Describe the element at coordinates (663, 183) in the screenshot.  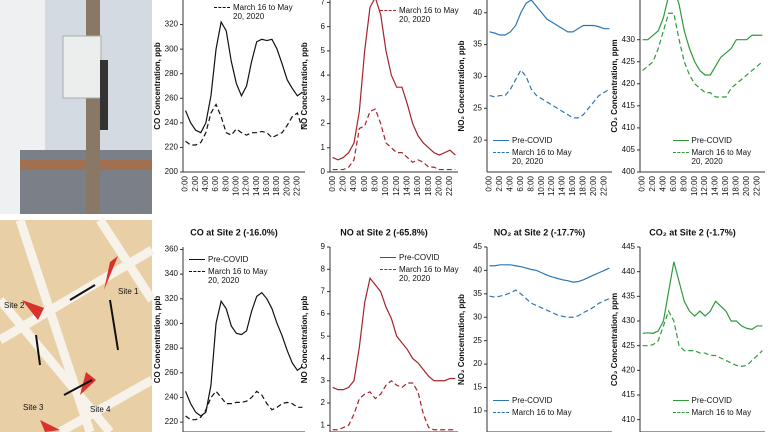
I see `x-tick-label: 4:00` at that location.